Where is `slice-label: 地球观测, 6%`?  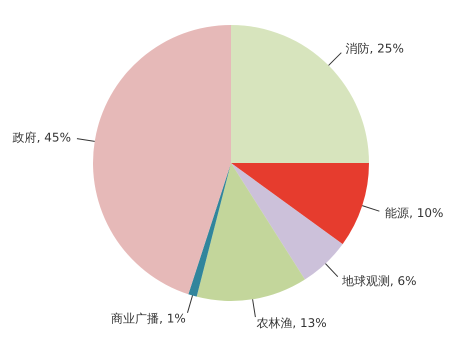
slice-label: 地球观测, 6% is located at coordinates (378, 281).